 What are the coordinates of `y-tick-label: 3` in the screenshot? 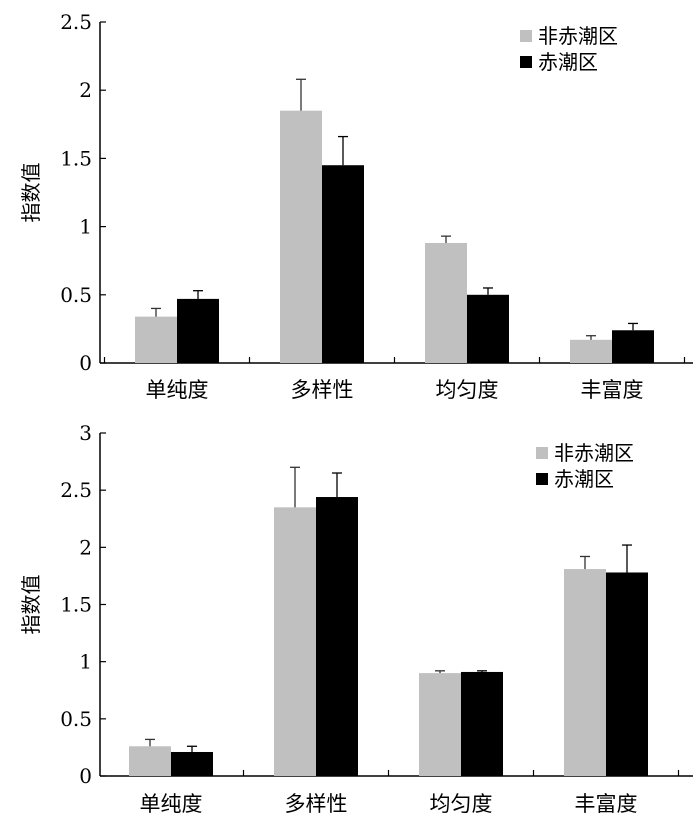 It's located at (85, 433).